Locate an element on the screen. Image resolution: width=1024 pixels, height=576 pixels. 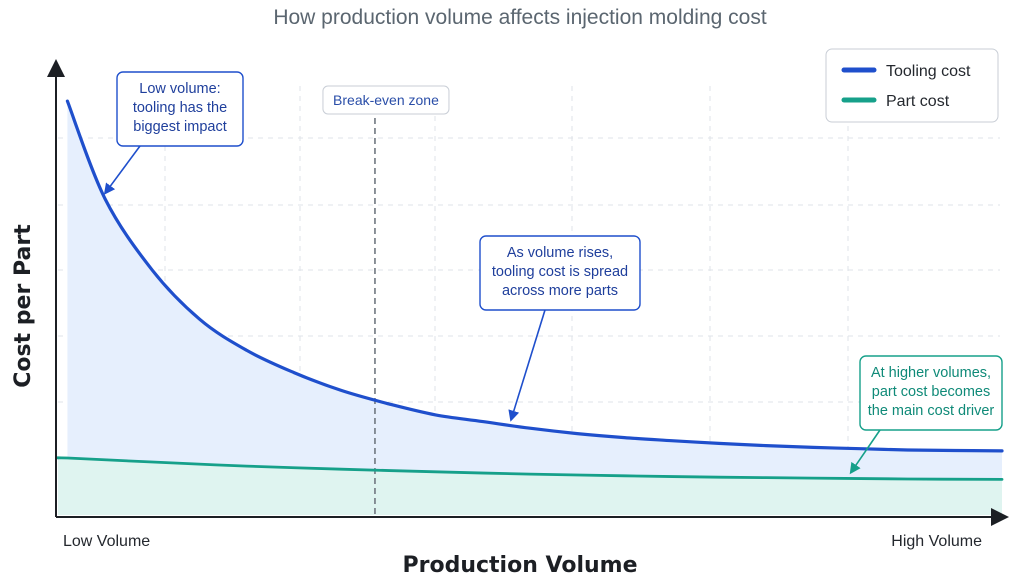
y-axis-label: Cost per Part is located at coordinates (23, 306).